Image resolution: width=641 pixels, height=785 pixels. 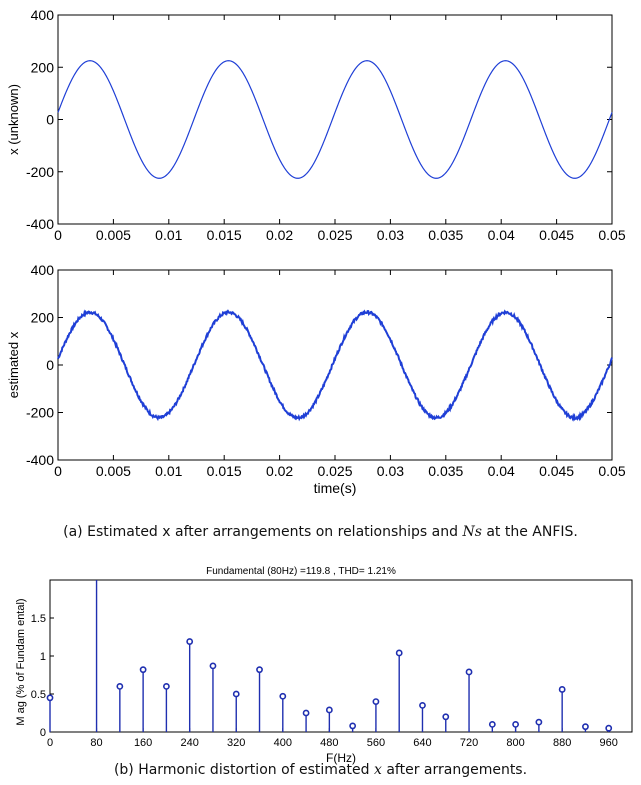 I want to click on x-tick-label: 800, so click(x=515, y=743).